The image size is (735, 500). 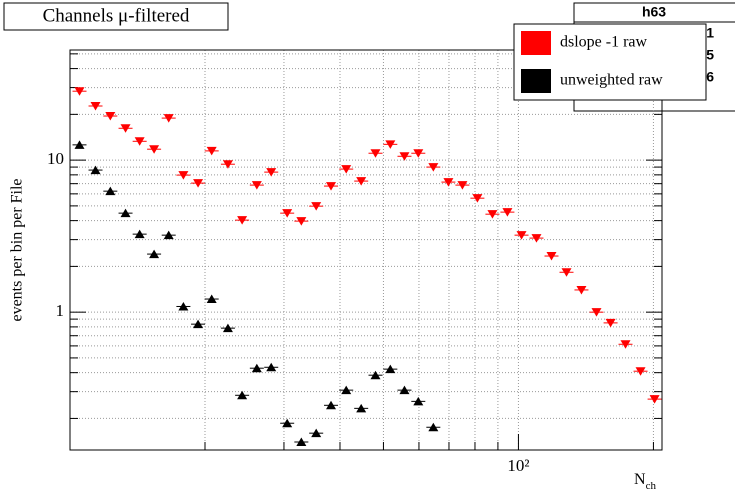 I want to click on x-axis-label: Nch, so click(x=645, y=481).